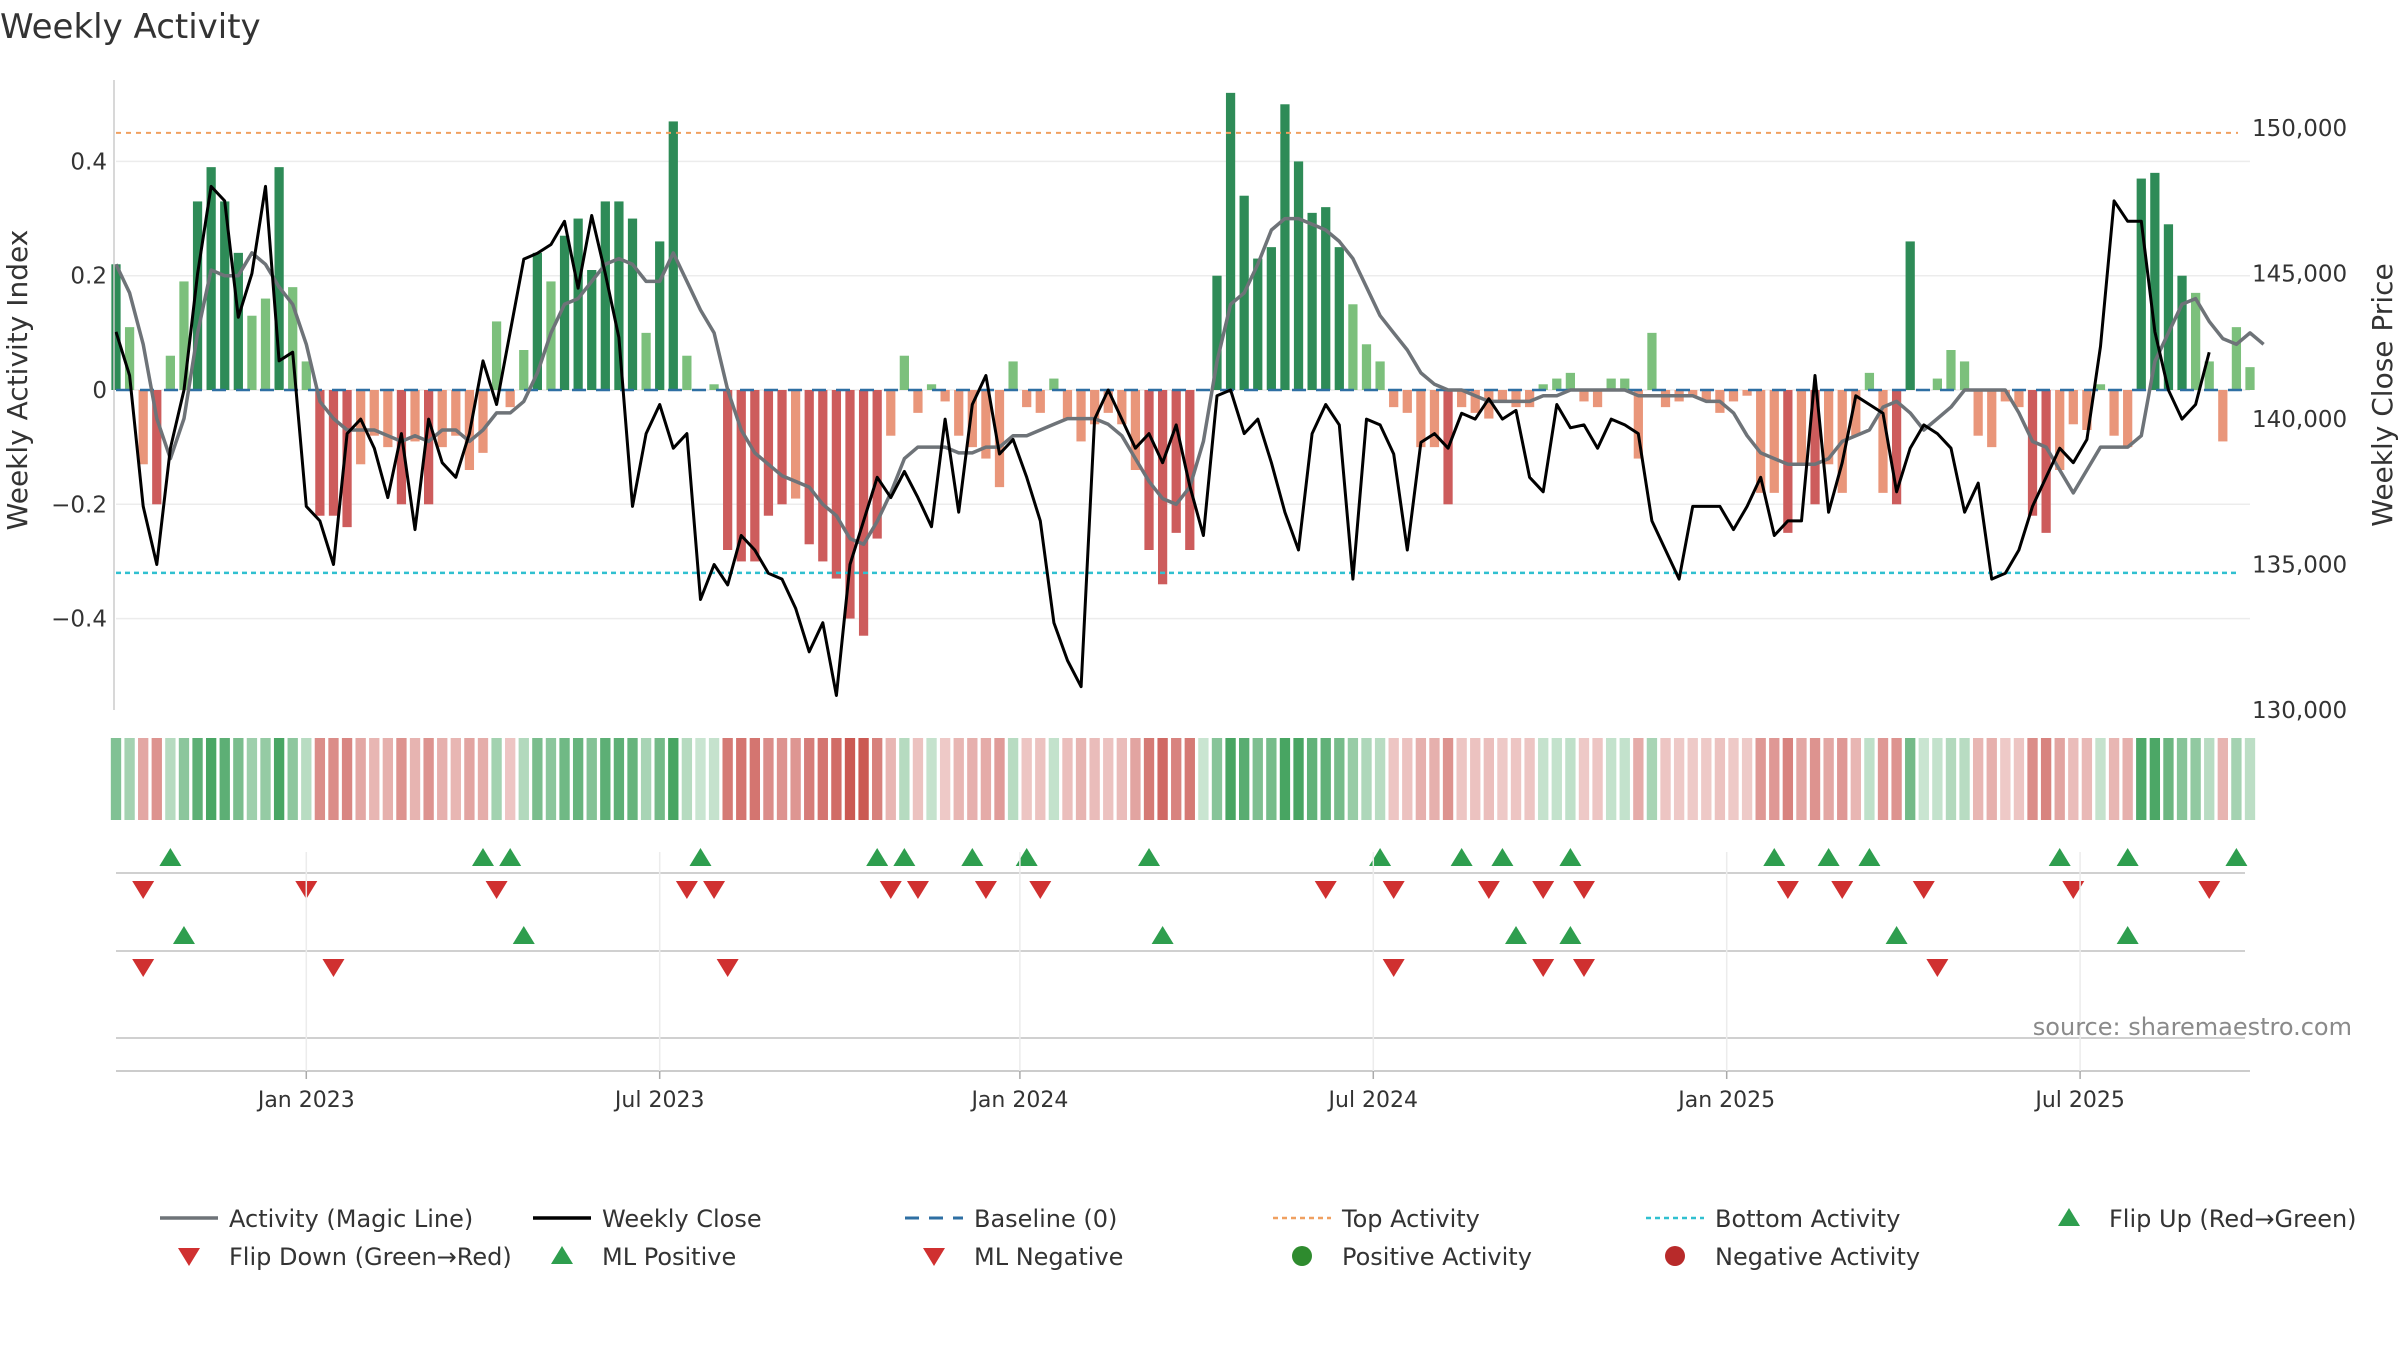  I want to click on legend-label: Bottom Activity, so click(1807, 1219).